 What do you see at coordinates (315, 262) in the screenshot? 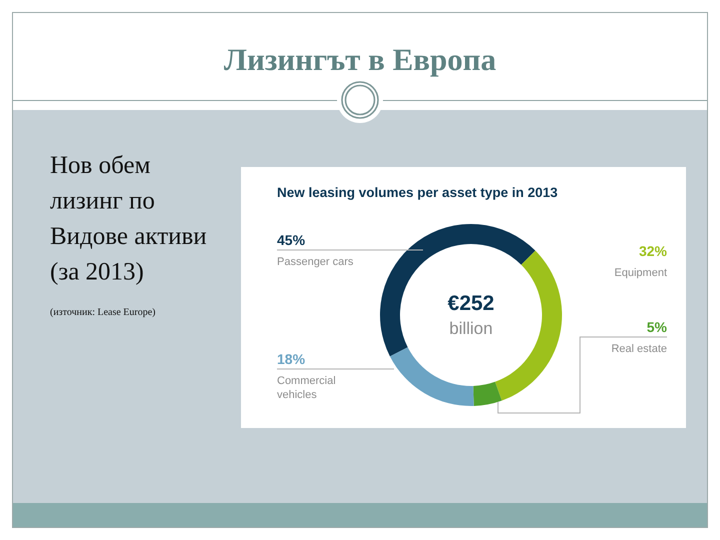
I see `slice-label: Passenger cars` at bounding box center [315, 262].